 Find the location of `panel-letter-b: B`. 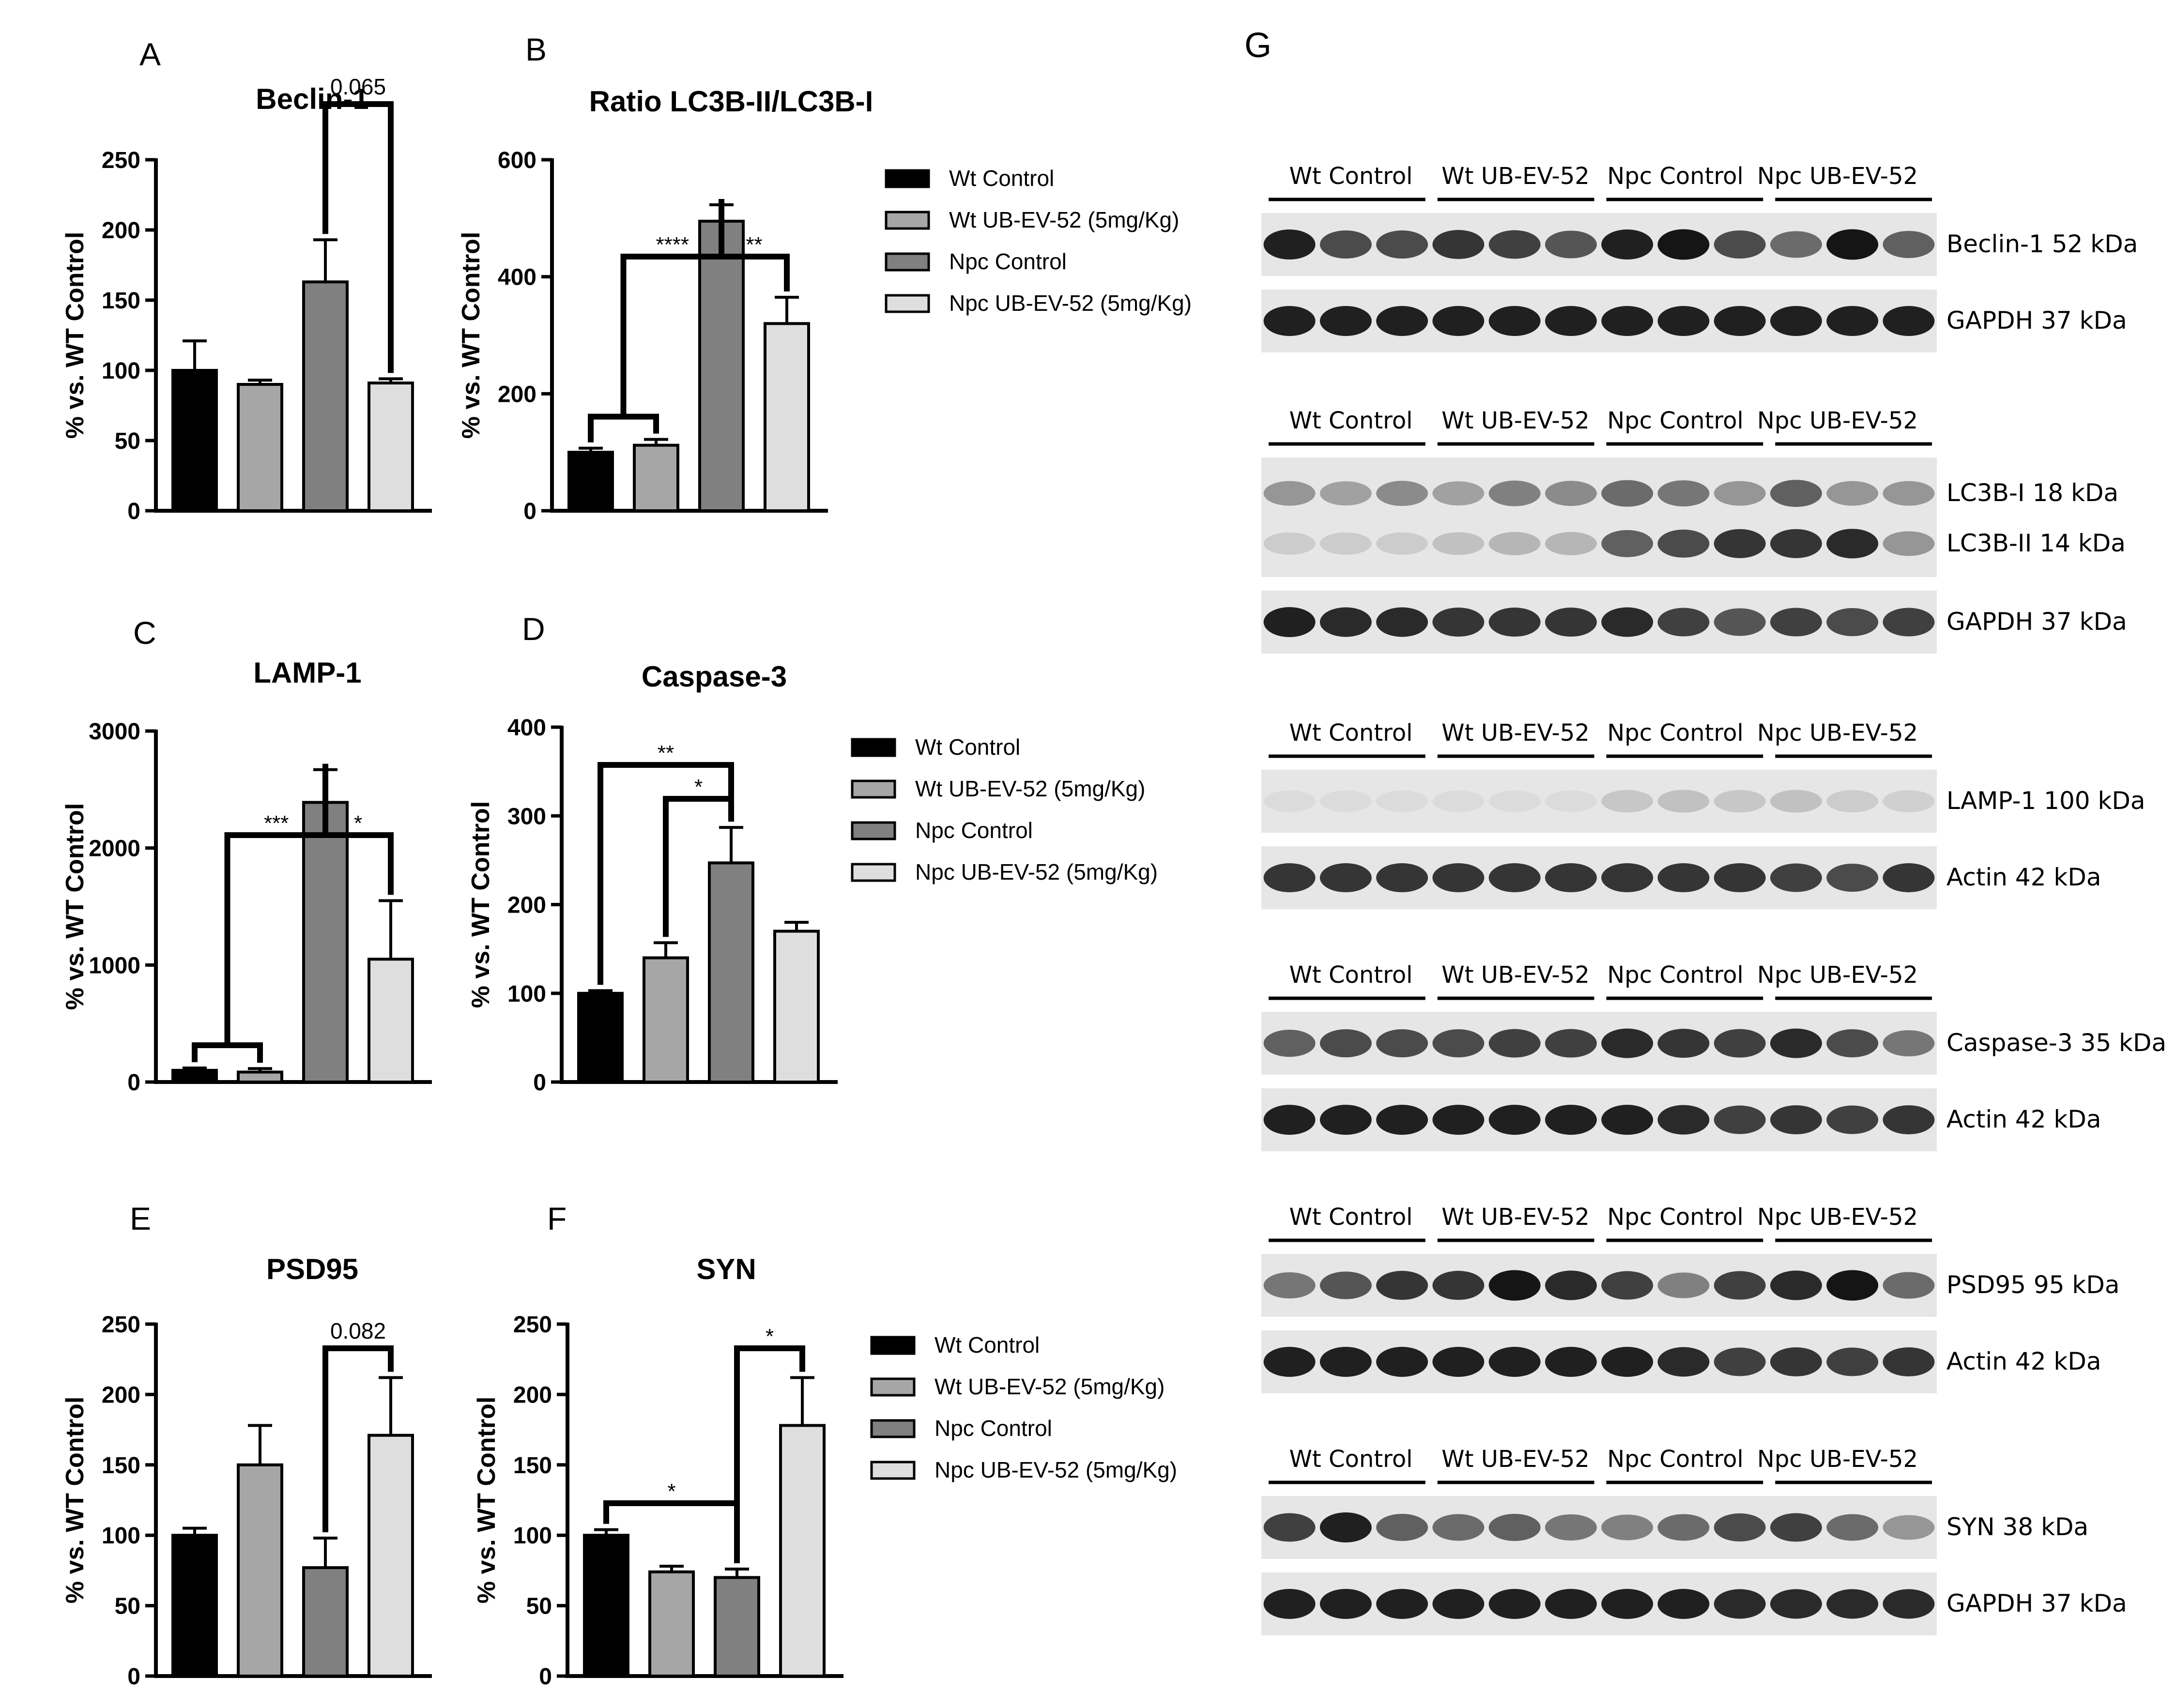

panel-letter-b: B is located at coordinates (536, 49).